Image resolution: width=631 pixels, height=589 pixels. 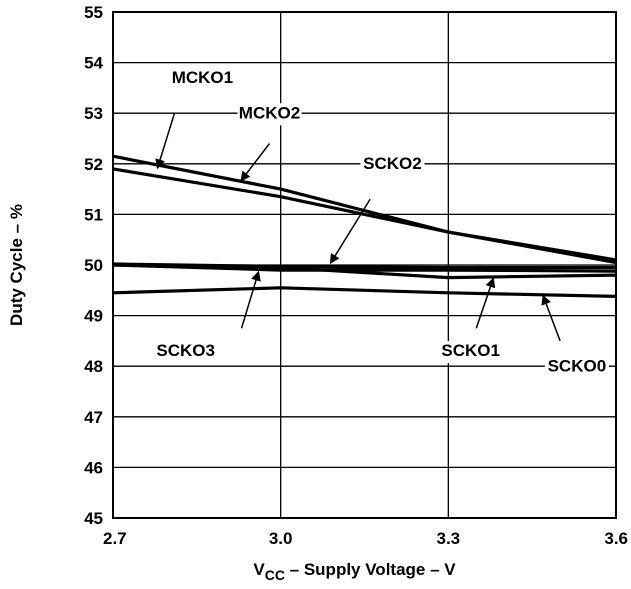 What do you see at coordinates (16, 265) in the screenshot?
I see `y-axis-title: Duty Cycle – %` at bounding box center [16, 265].